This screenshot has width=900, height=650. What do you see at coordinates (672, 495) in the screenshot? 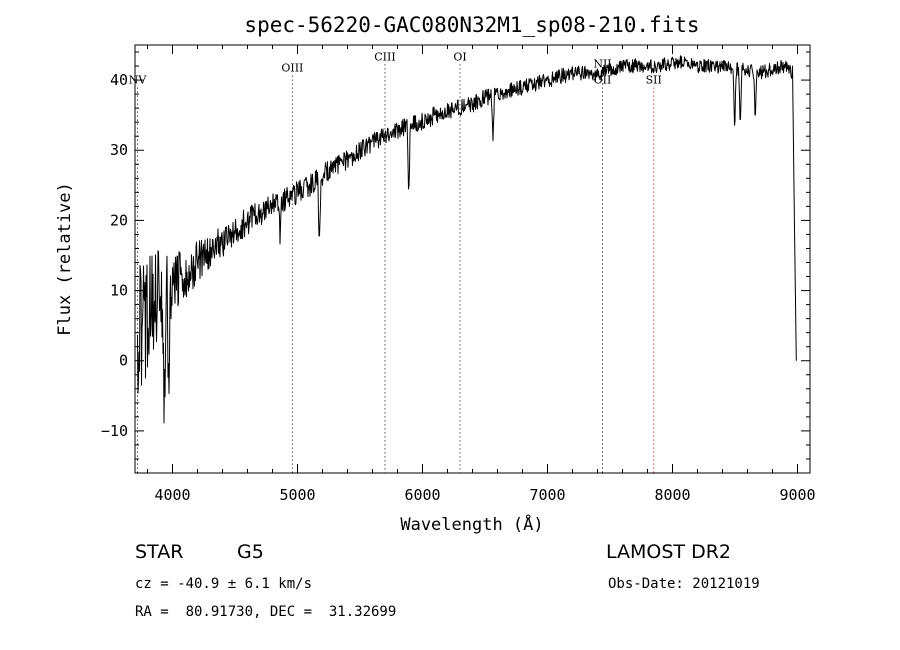
I see `x-tick-label-8000: 8000` at bounding box center [672, 495].